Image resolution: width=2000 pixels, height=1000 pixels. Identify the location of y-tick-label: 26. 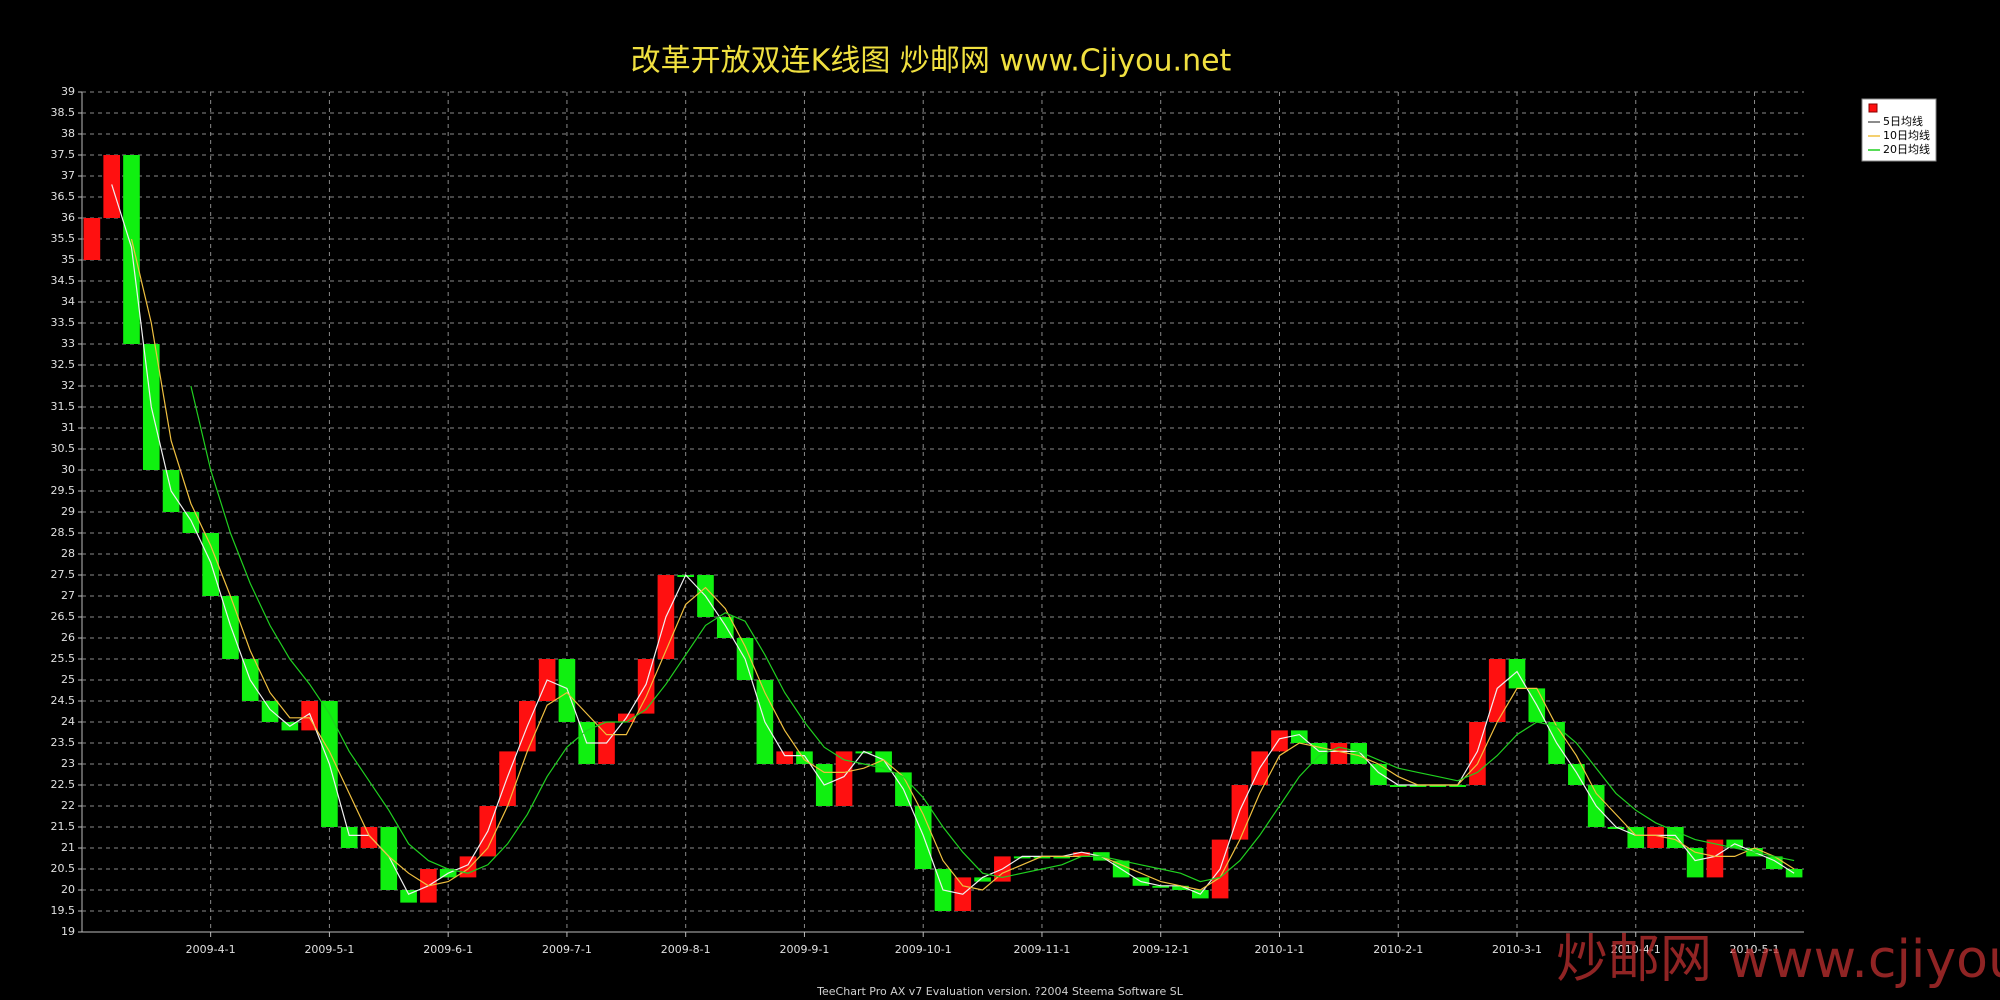
(68, 637).